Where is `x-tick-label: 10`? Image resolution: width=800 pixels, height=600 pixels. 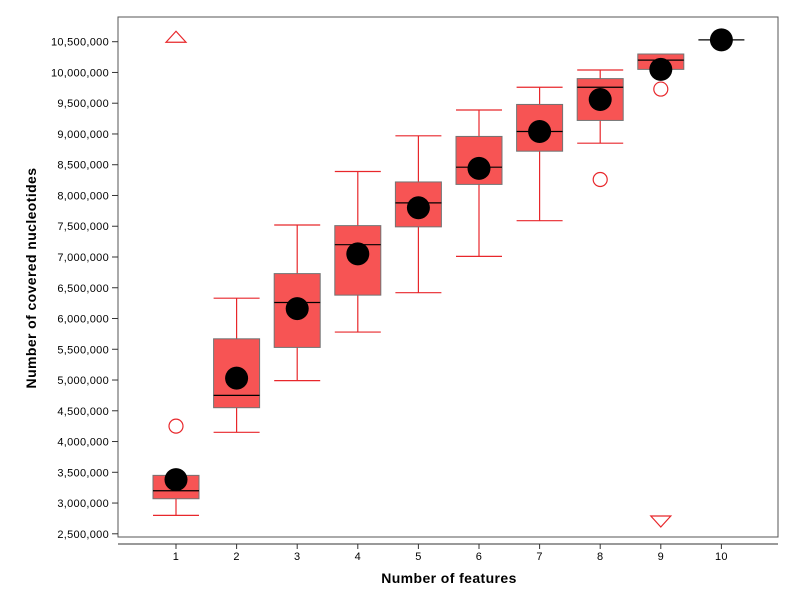
x-tick-label: 10 is located at coordinates (721, 557).